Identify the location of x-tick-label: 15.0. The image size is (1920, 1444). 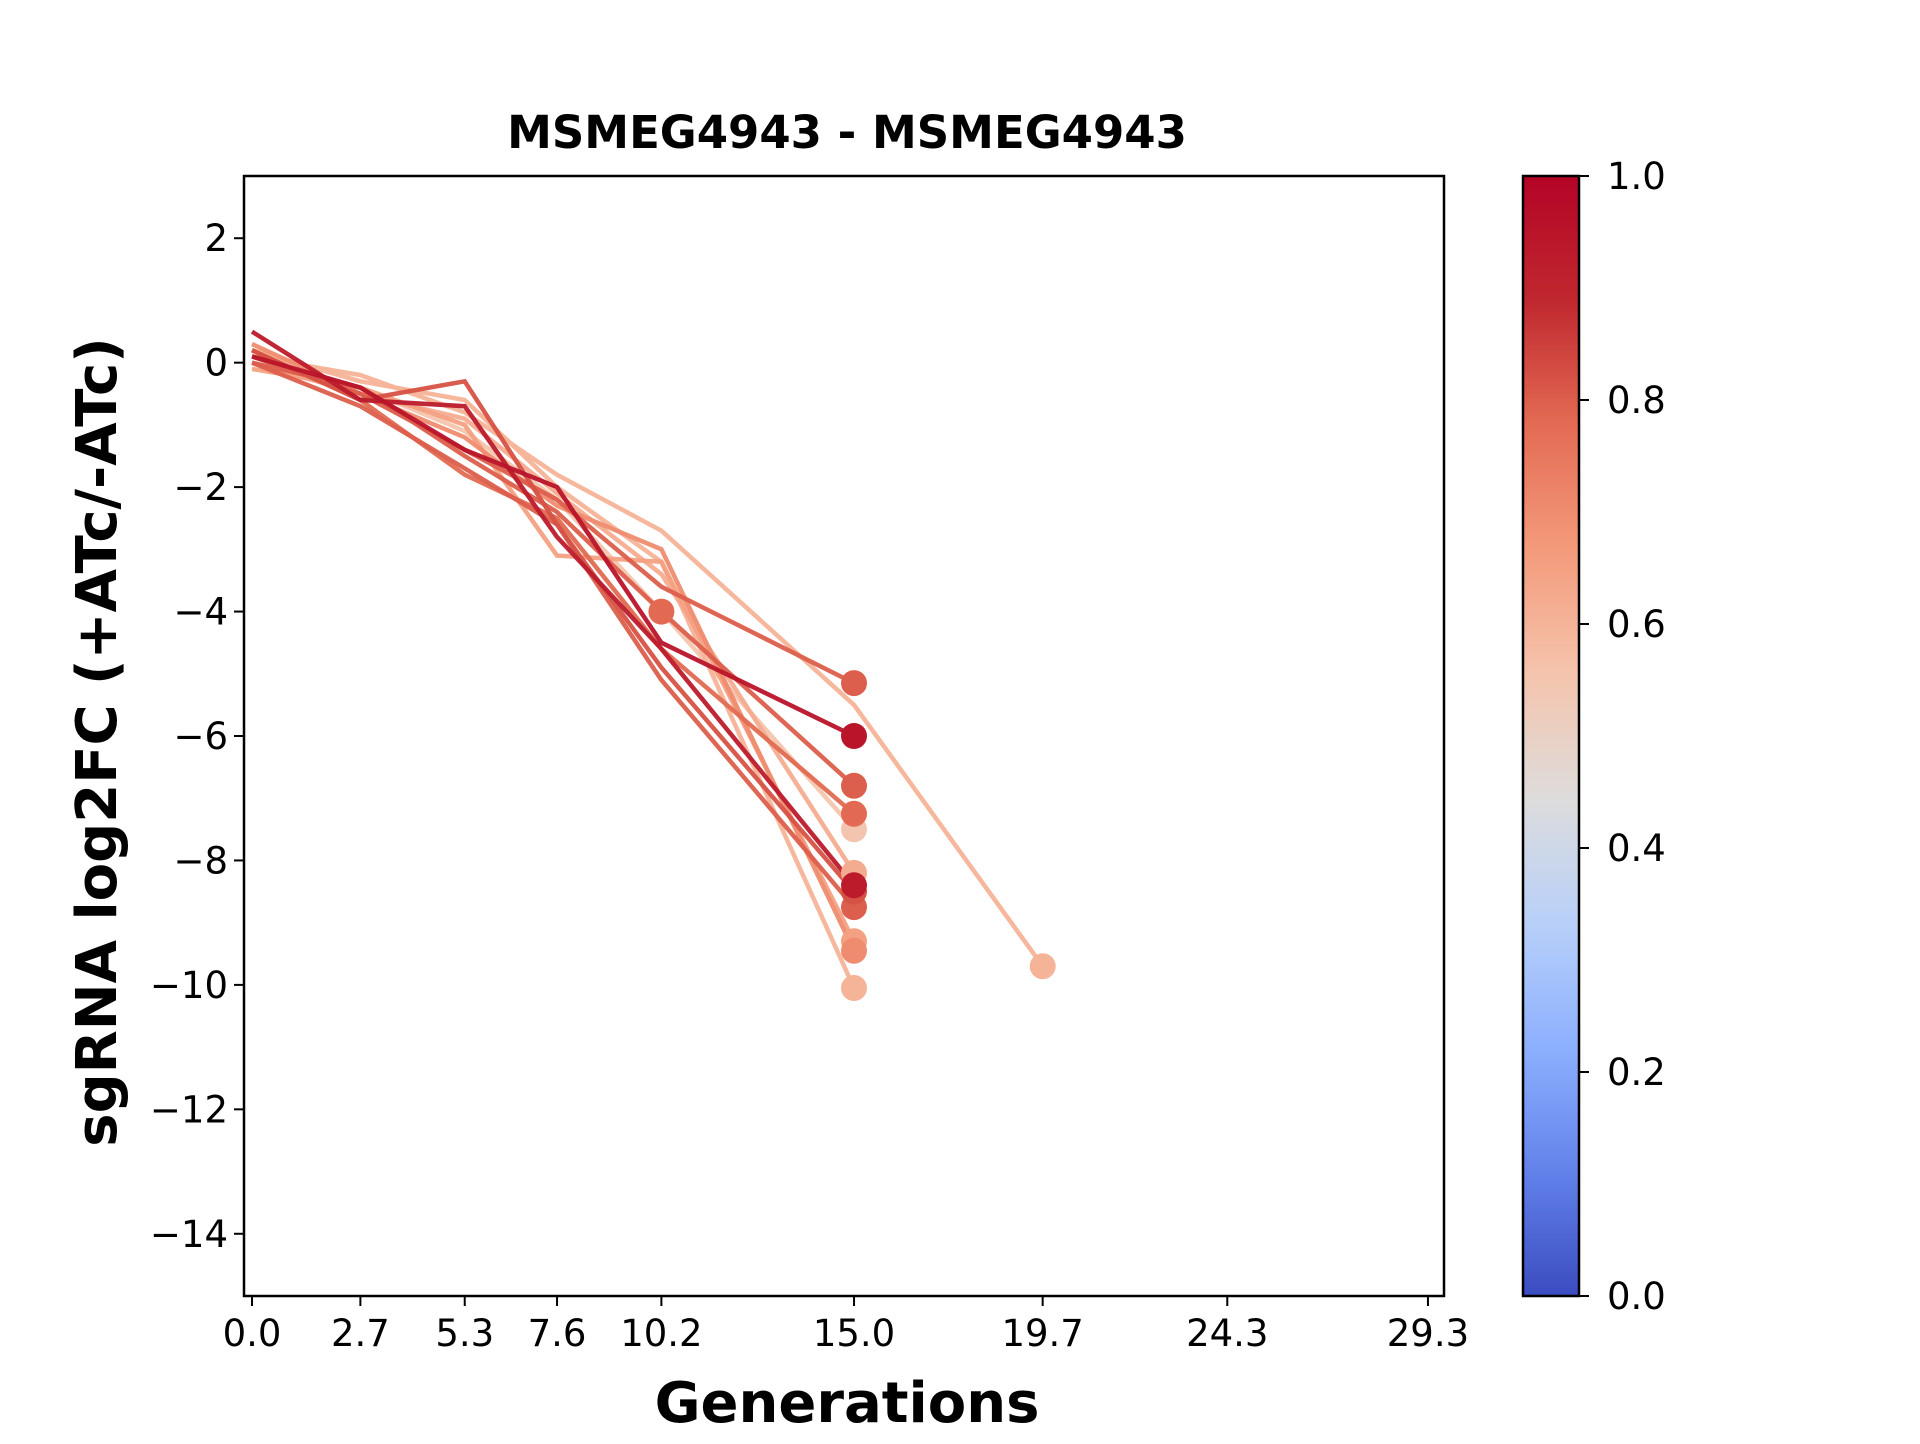
(854, 1333).